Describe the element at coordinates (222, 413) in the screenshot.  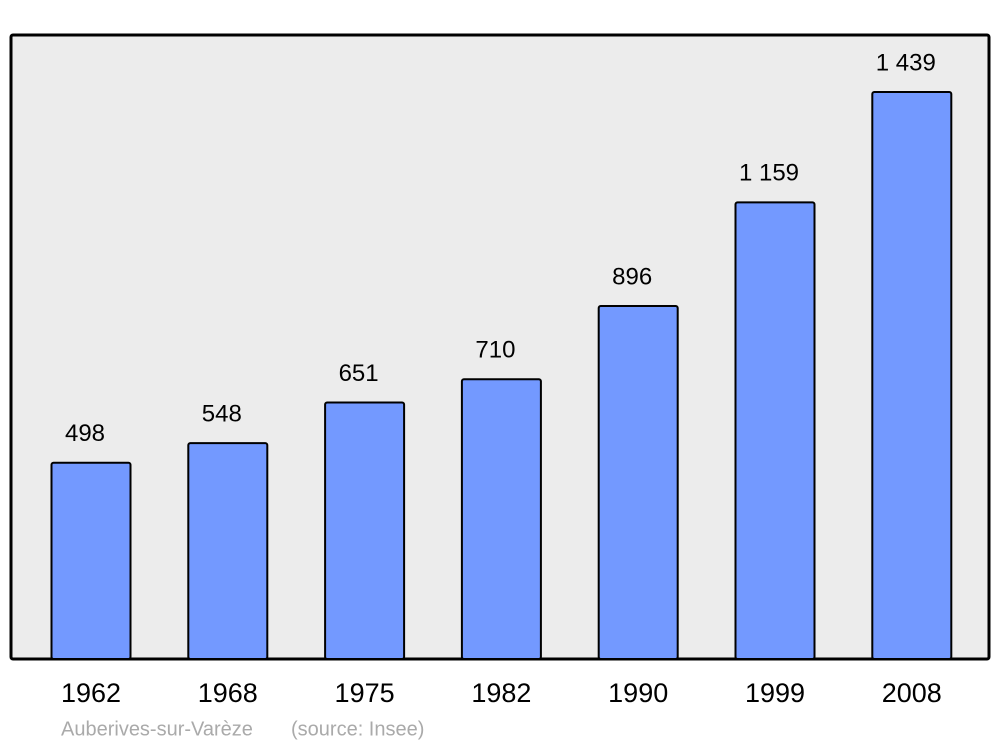
I see `value-label: 548` at that location.